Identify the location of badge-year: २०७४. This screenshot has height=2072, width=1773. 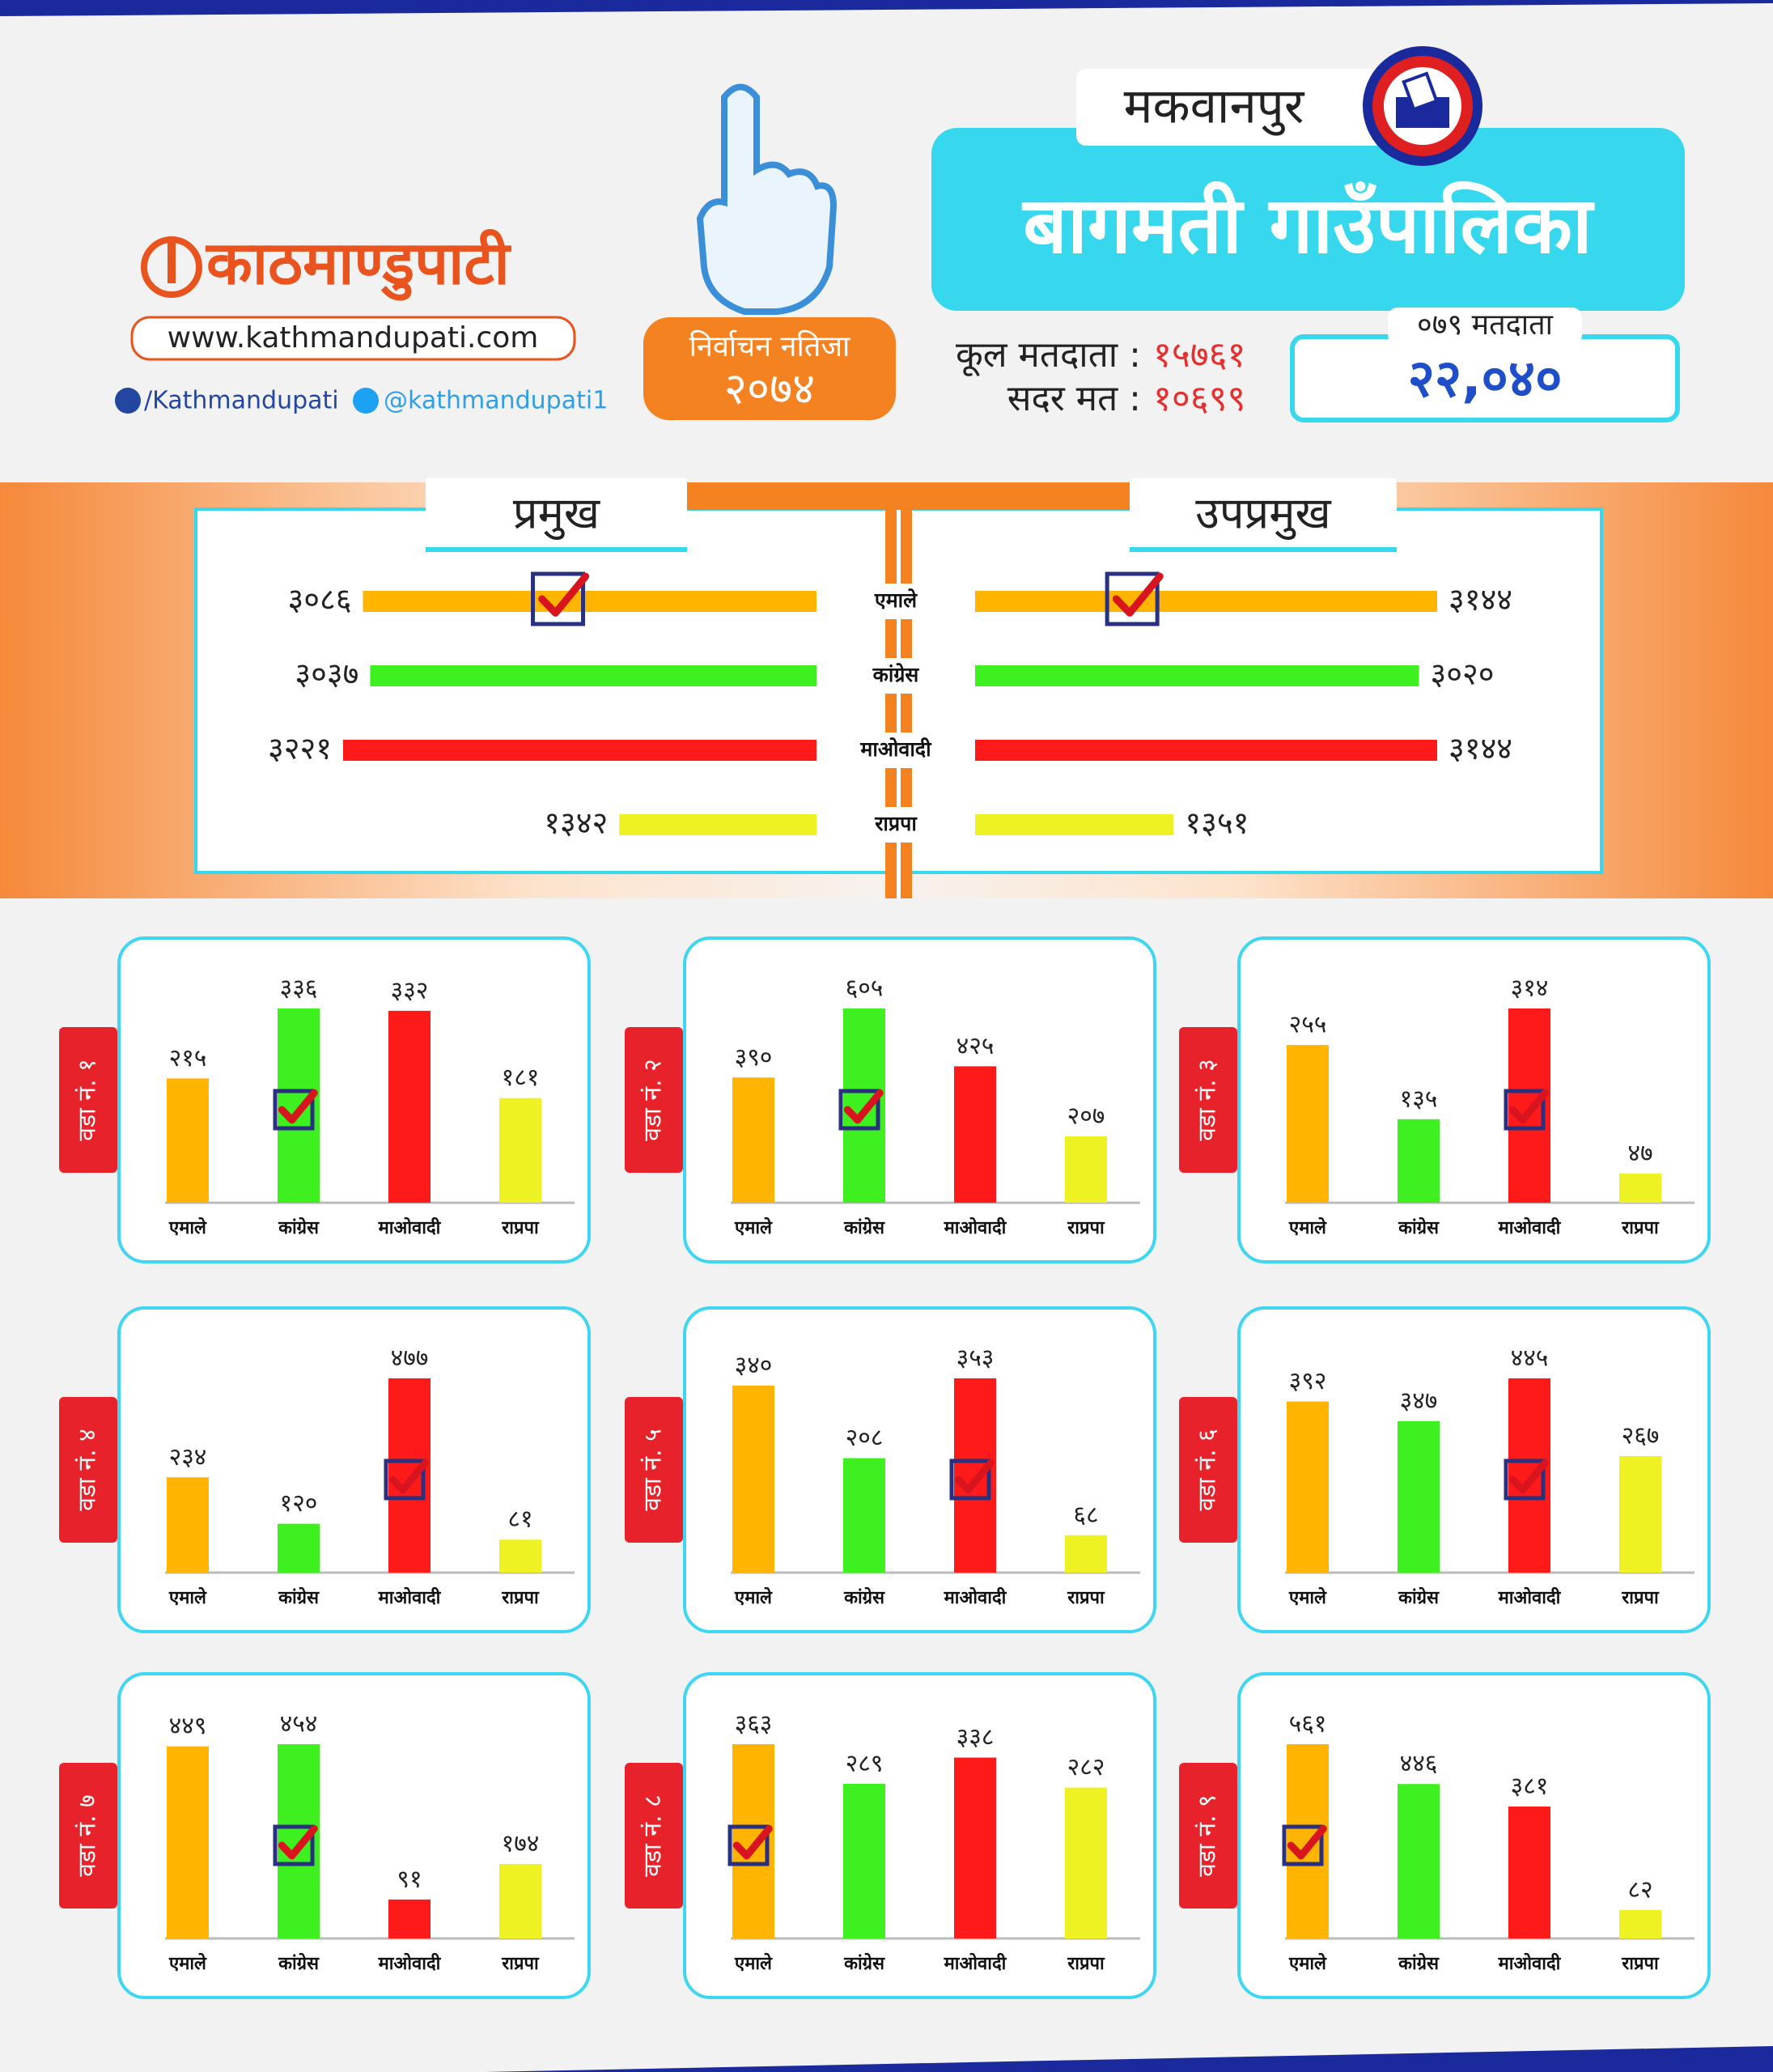
(770, 388).